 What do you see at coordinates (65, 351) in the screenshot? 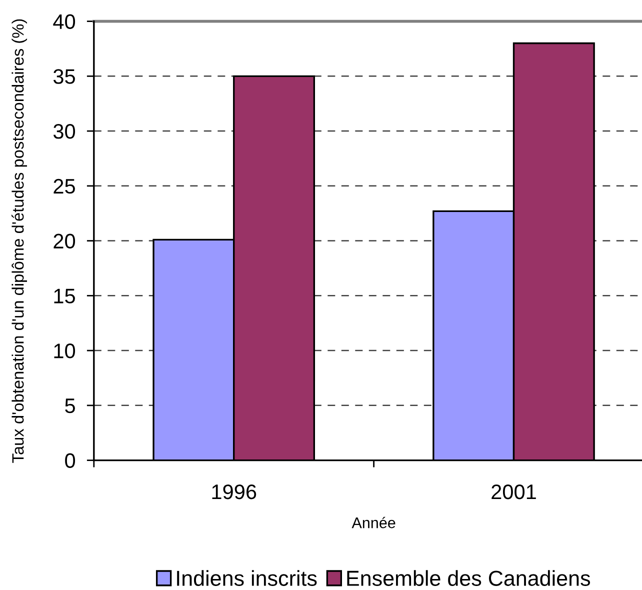
I see `y-tick-label: 10` at bounding box center [65, 351].